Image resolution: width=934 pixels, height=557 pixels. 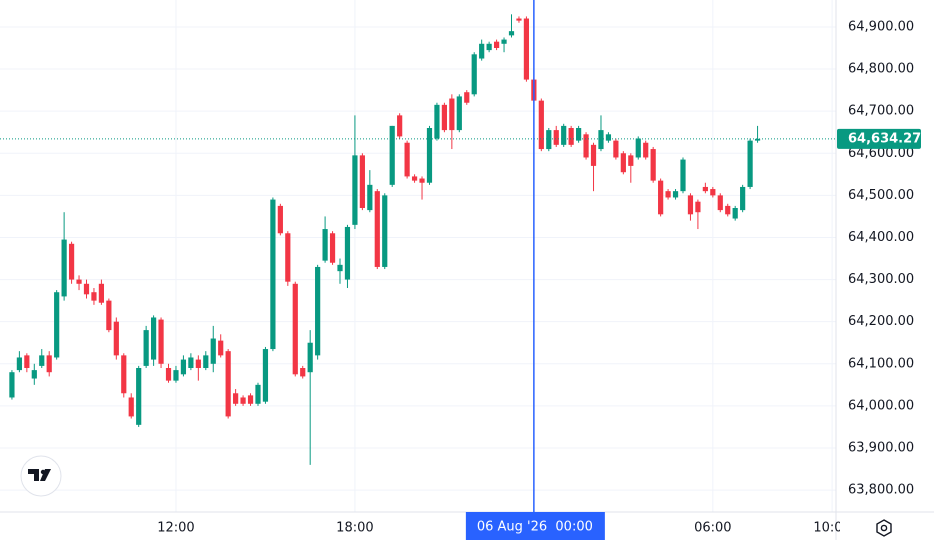 What do you see at coordinates (881, 279) in the screenshot?
I see `y-tick-label: 64,300.00` at bounding box center [881, 279].